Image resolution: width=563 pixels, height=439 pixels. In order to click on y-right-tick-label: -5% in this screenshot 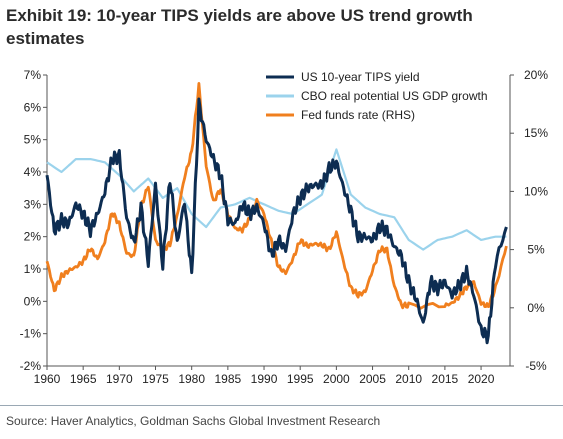, I will do `click(536, 366)`.